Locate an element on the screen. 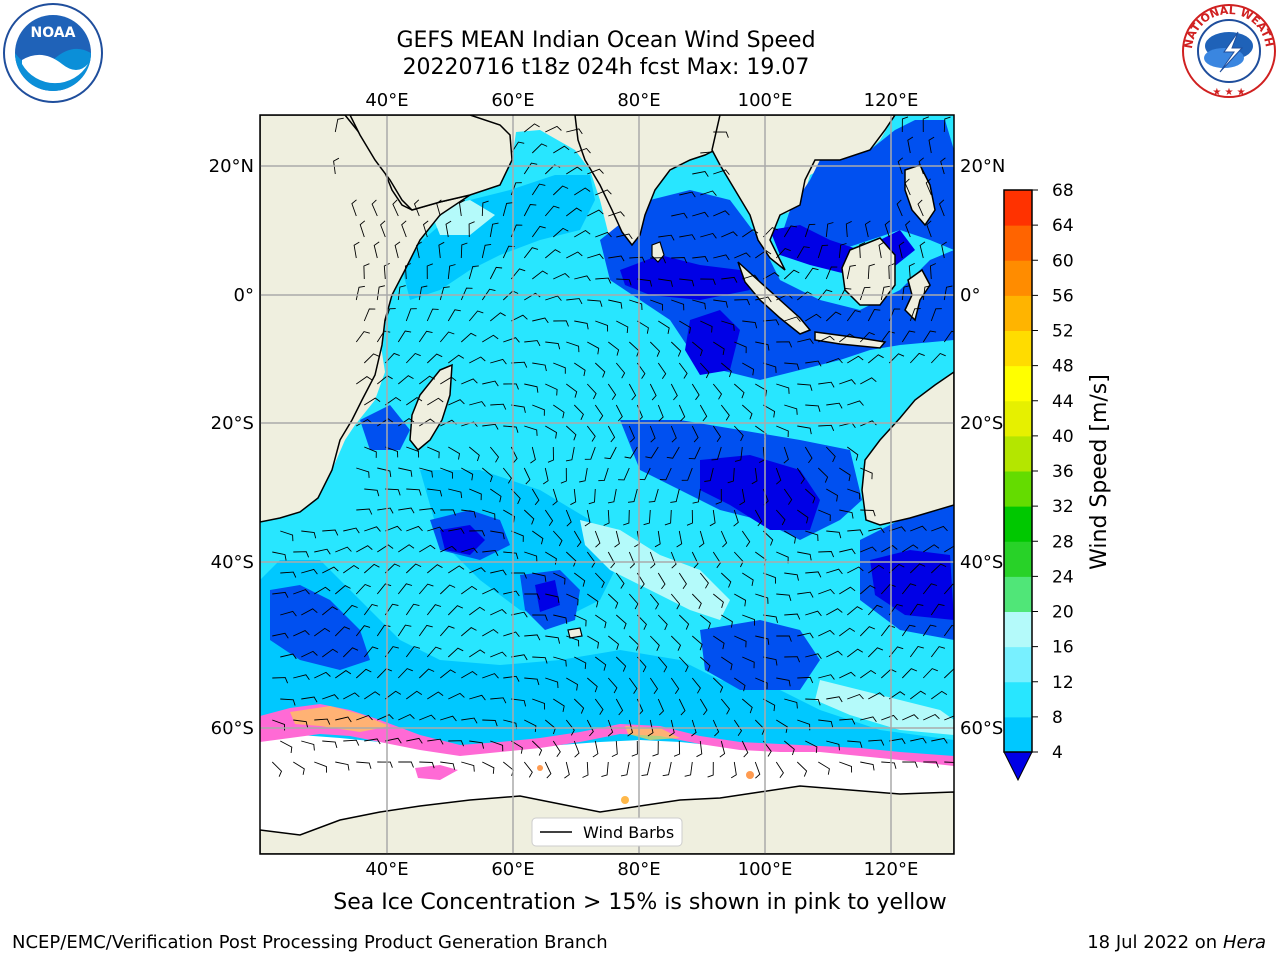 The image size is (1280, 960). arabia-land is located at coordinates (431, 163).